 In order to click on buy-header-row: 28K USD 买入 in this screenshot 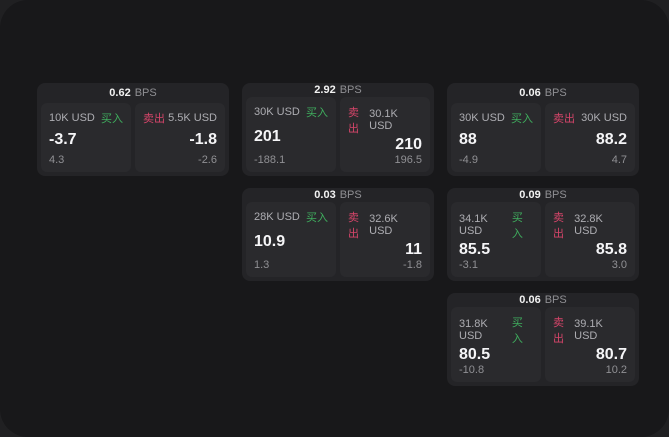, I will do `click(291, 217)`.